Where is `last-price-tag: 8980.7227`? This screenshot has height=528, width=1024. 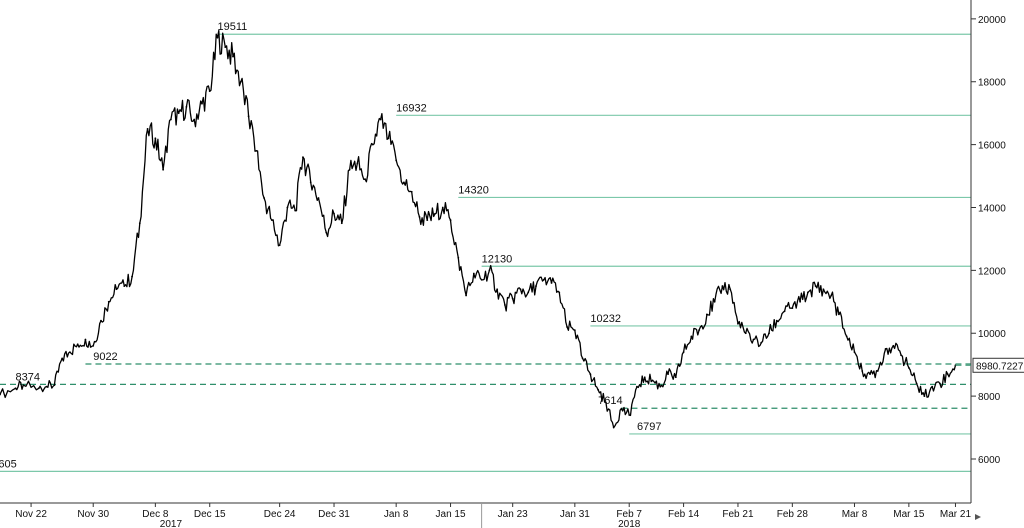 last-price-tag: 8980.7227 is located at coordinates (989, 365).